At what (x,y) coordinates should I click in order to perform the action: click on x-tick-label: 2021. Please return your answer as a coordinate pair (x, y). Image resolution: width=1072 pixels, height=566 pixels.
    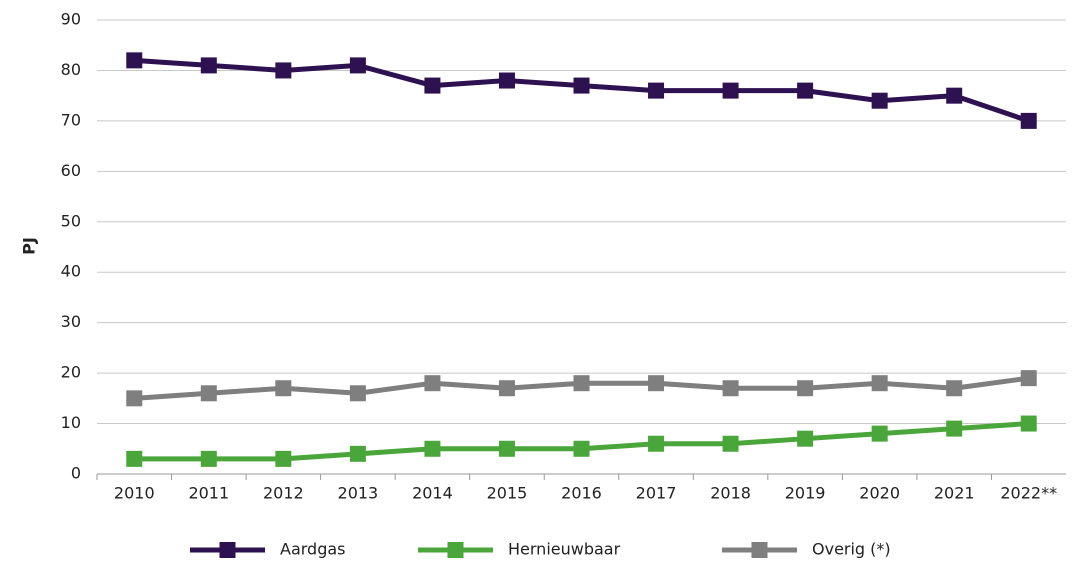
    Looking at the image, I should click on (954, 493).